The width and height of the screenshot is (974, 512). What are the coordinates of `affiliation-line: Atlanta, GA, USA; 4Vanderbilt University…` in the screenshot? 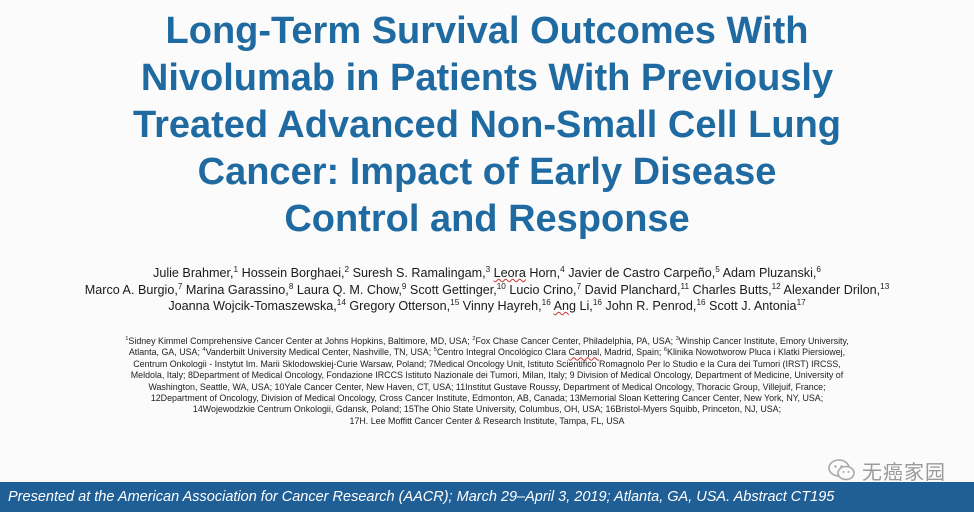 It's located at (487, 352).